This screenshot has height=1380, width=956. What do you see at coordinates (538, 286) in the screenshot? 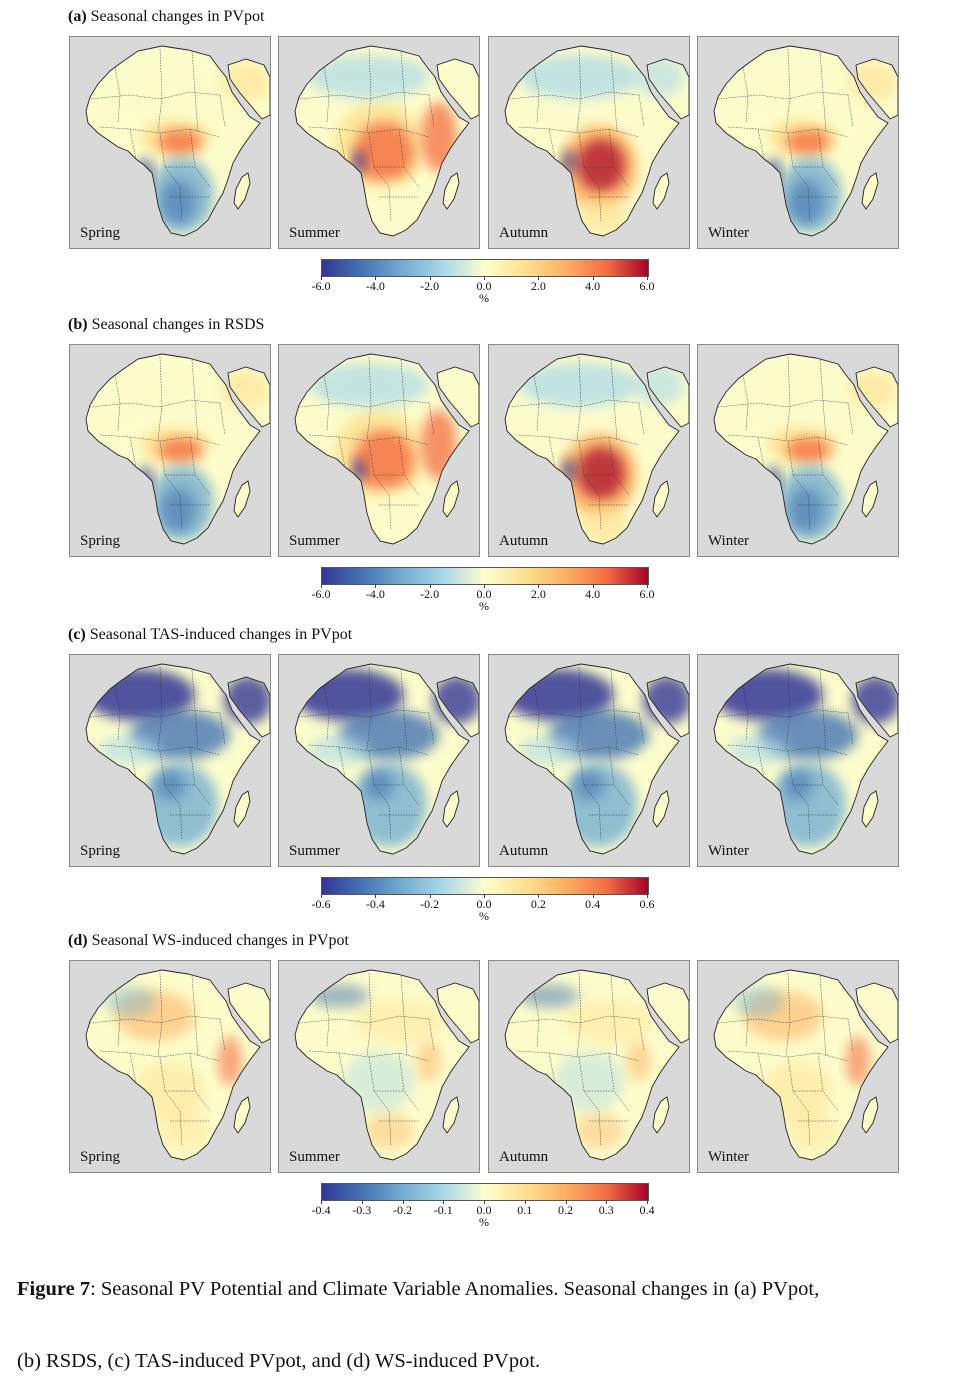
I see `colorbar-tick-label: 2.0` at bounding box center [538, 286].